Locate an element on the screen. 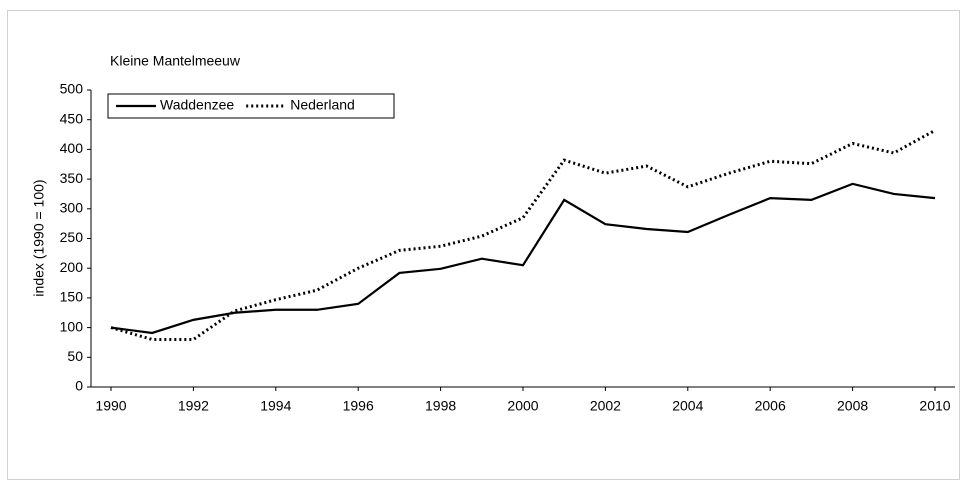  x-tick-label: 2006 is located at coordinates (770, 406).